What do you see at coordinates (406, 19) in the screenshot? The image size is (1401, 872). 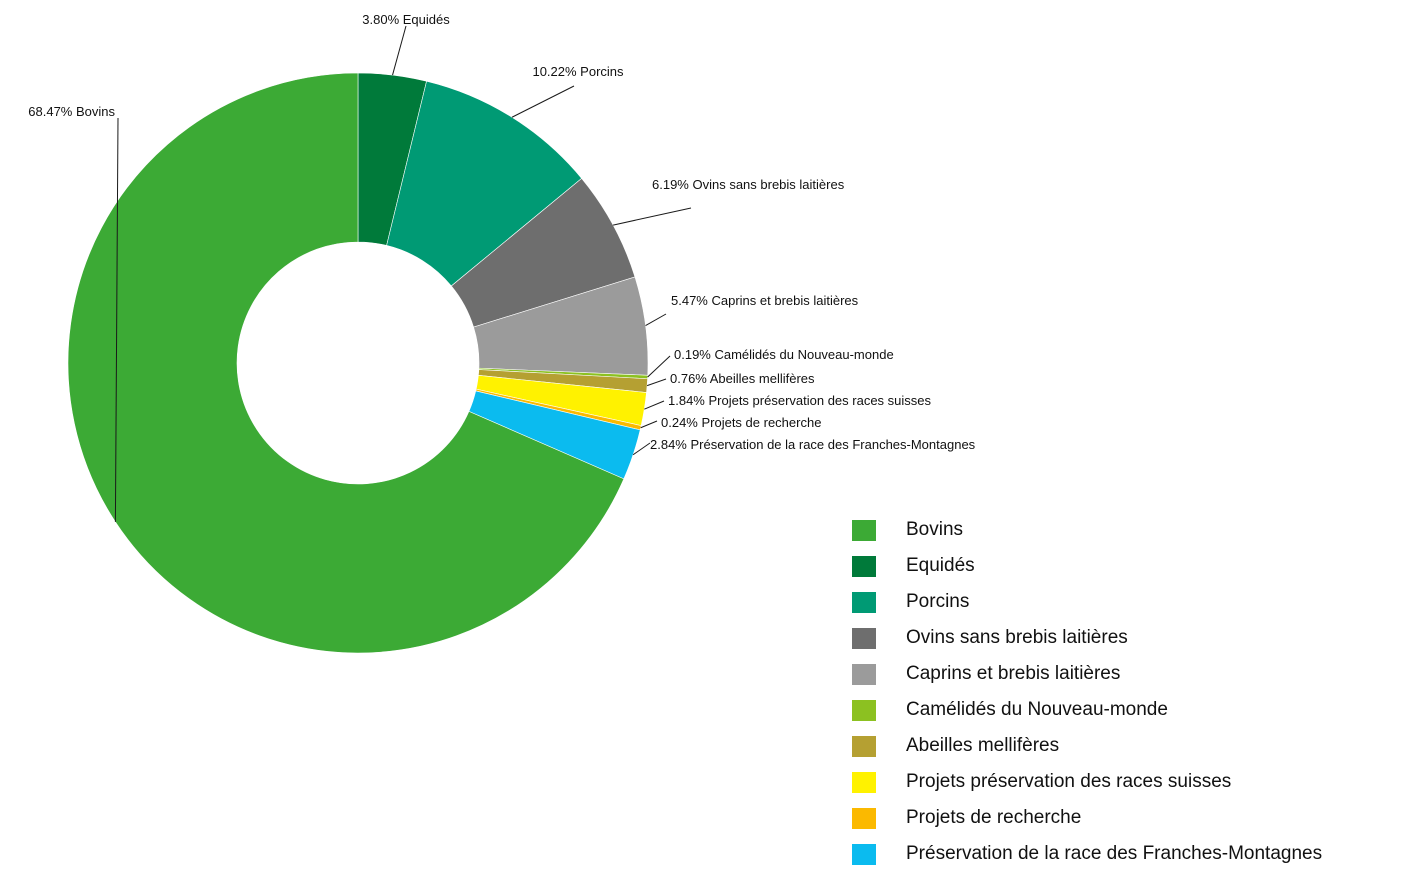 I see `slice-label-equides: 3.80% Equidés` at bounding box center [406, 19].